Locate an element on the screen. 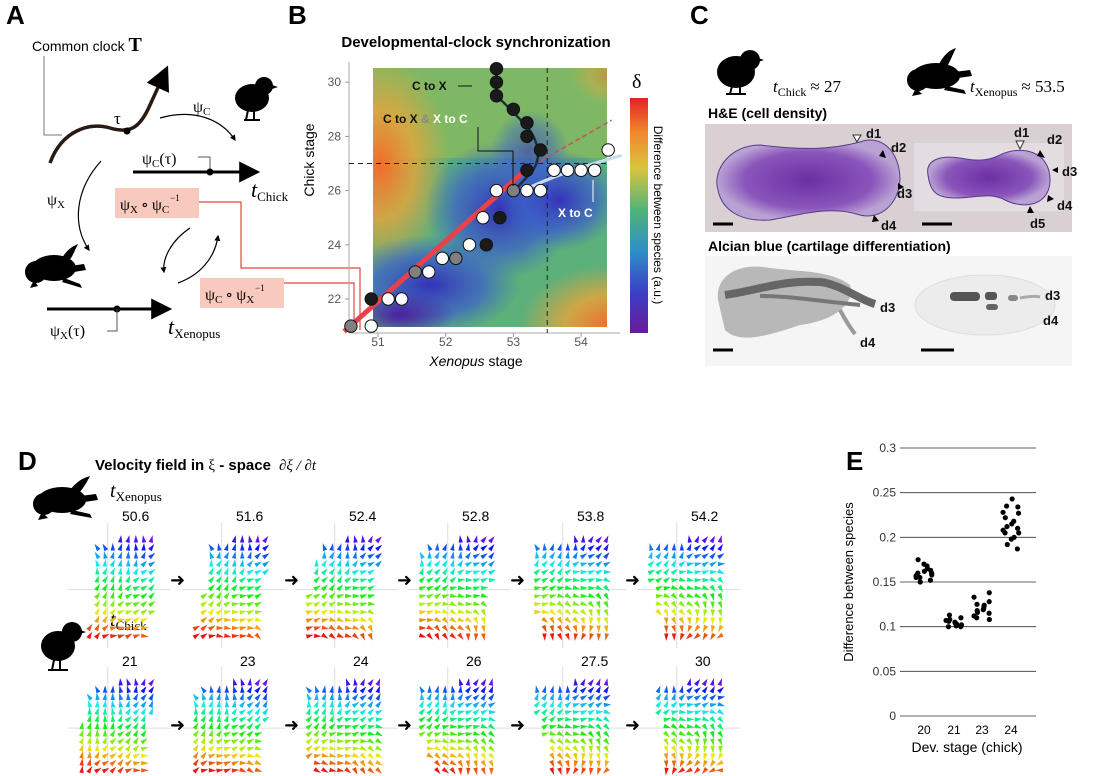 Image resolution: width=1105 pixels, height=776 pixels. digit-label: d3 is located at coordinates (1052, 295).